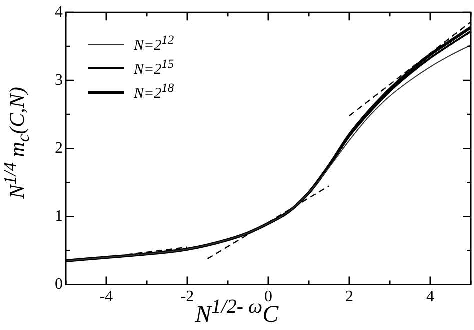 Image resolution: width=474 pixels, height=330 pixels. Describe the element at coordinates (350, 297) in the screenshot. I see `x-tick-label: 2` at that location.